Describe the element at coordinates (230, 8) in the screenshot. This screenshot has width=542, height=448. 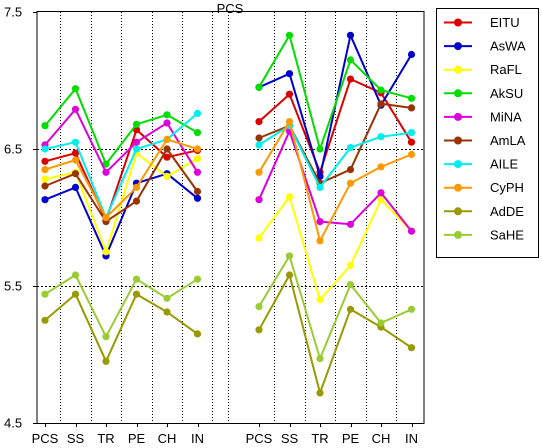
I see `chart-title: PCS` at that location.